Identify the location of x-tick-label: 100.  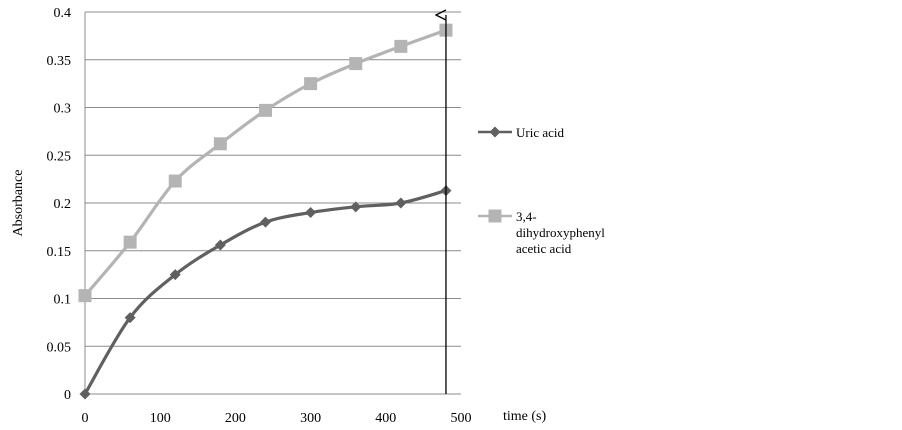
(160, 418).